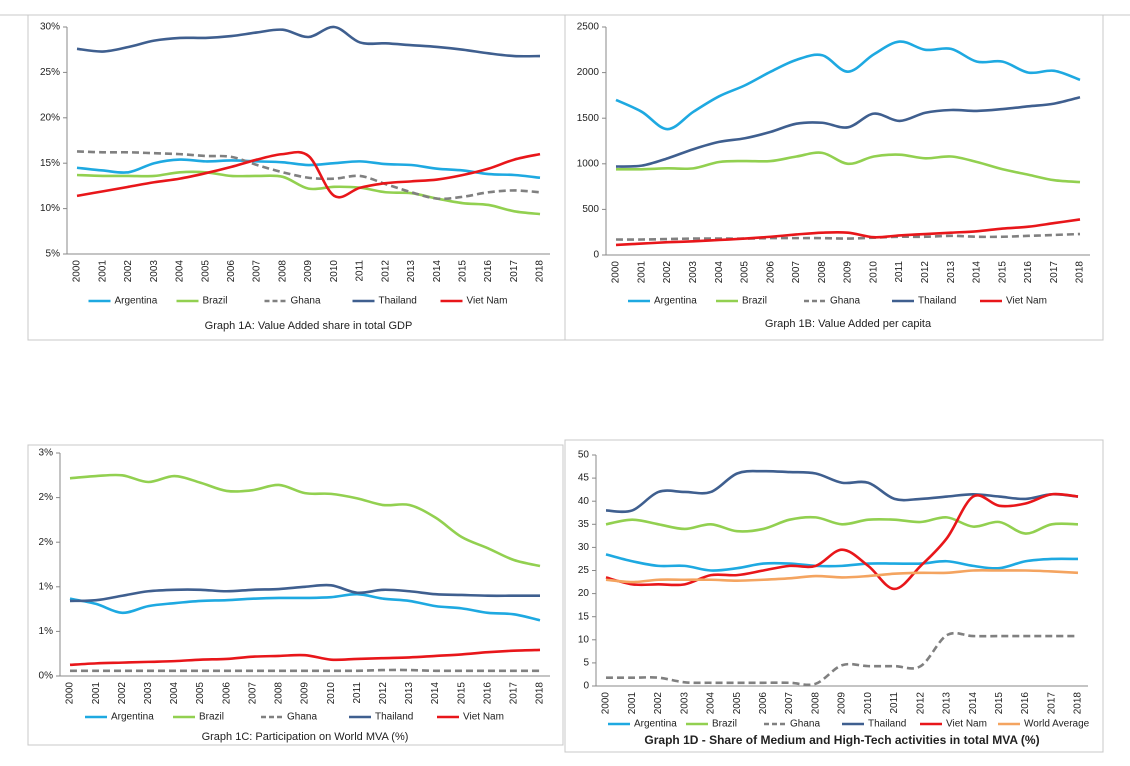 The image size is (1130, 766). Describe the element at coordinates (53, 254) in the screenshot. I see `y-tick-label: 5%` at that location.